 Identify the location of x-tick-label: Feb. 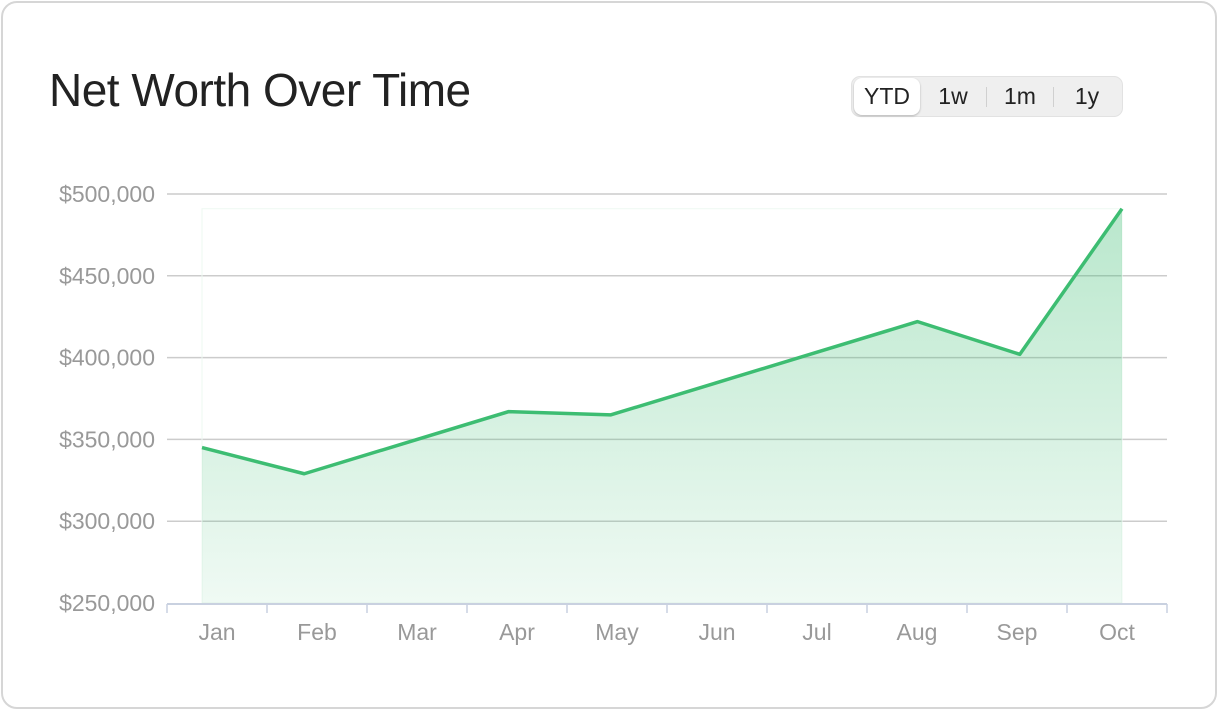
(317, 632).